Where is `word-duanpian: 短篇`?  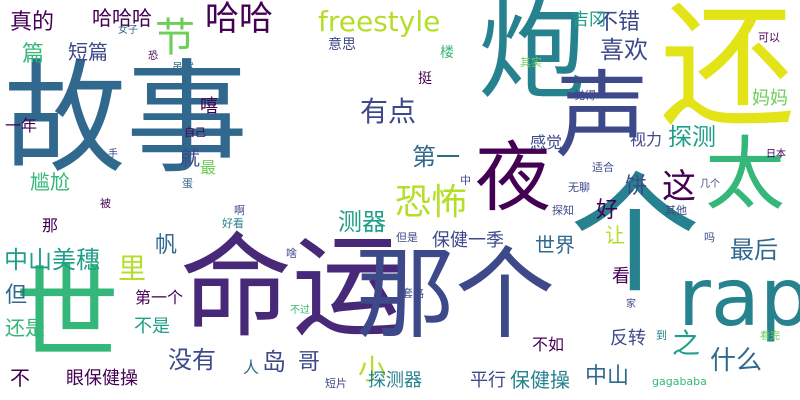
word-duanpian: 短篇 is located at coordinates (88, 52).